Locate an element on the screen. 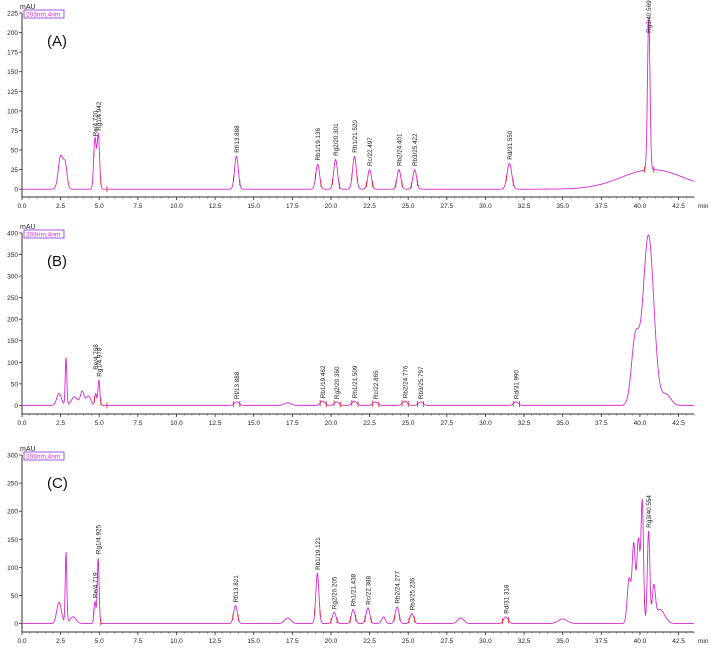  y-tick-label: 225 is located at coordinates (12, 14).